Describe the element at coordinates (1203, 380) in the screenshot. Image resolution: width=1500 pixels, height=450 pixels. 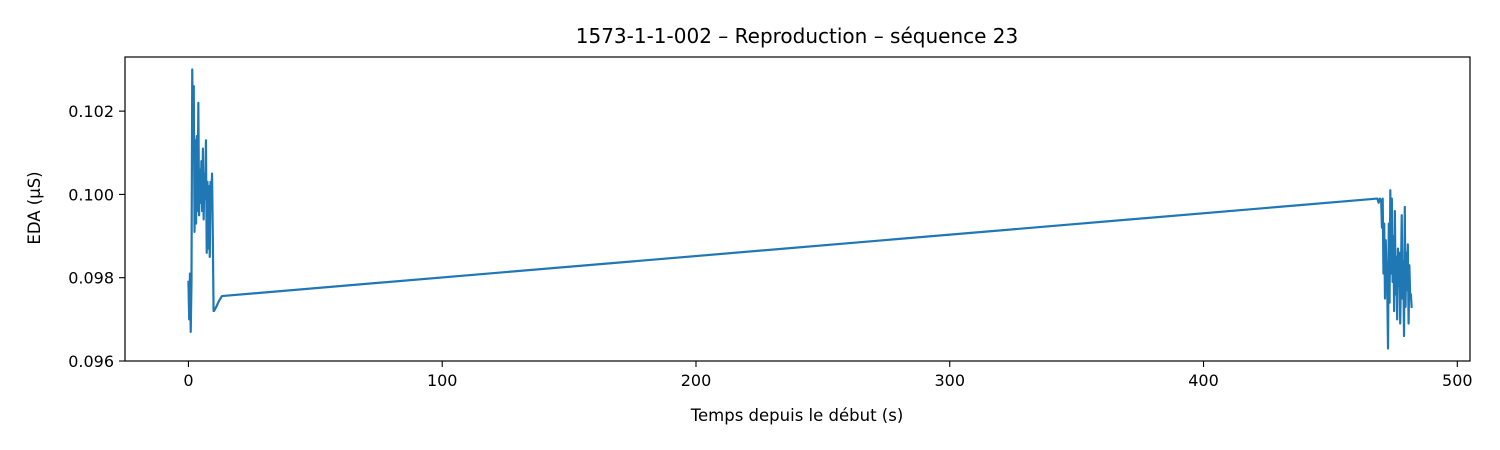
I see `x-tick-label: 400` at that location.